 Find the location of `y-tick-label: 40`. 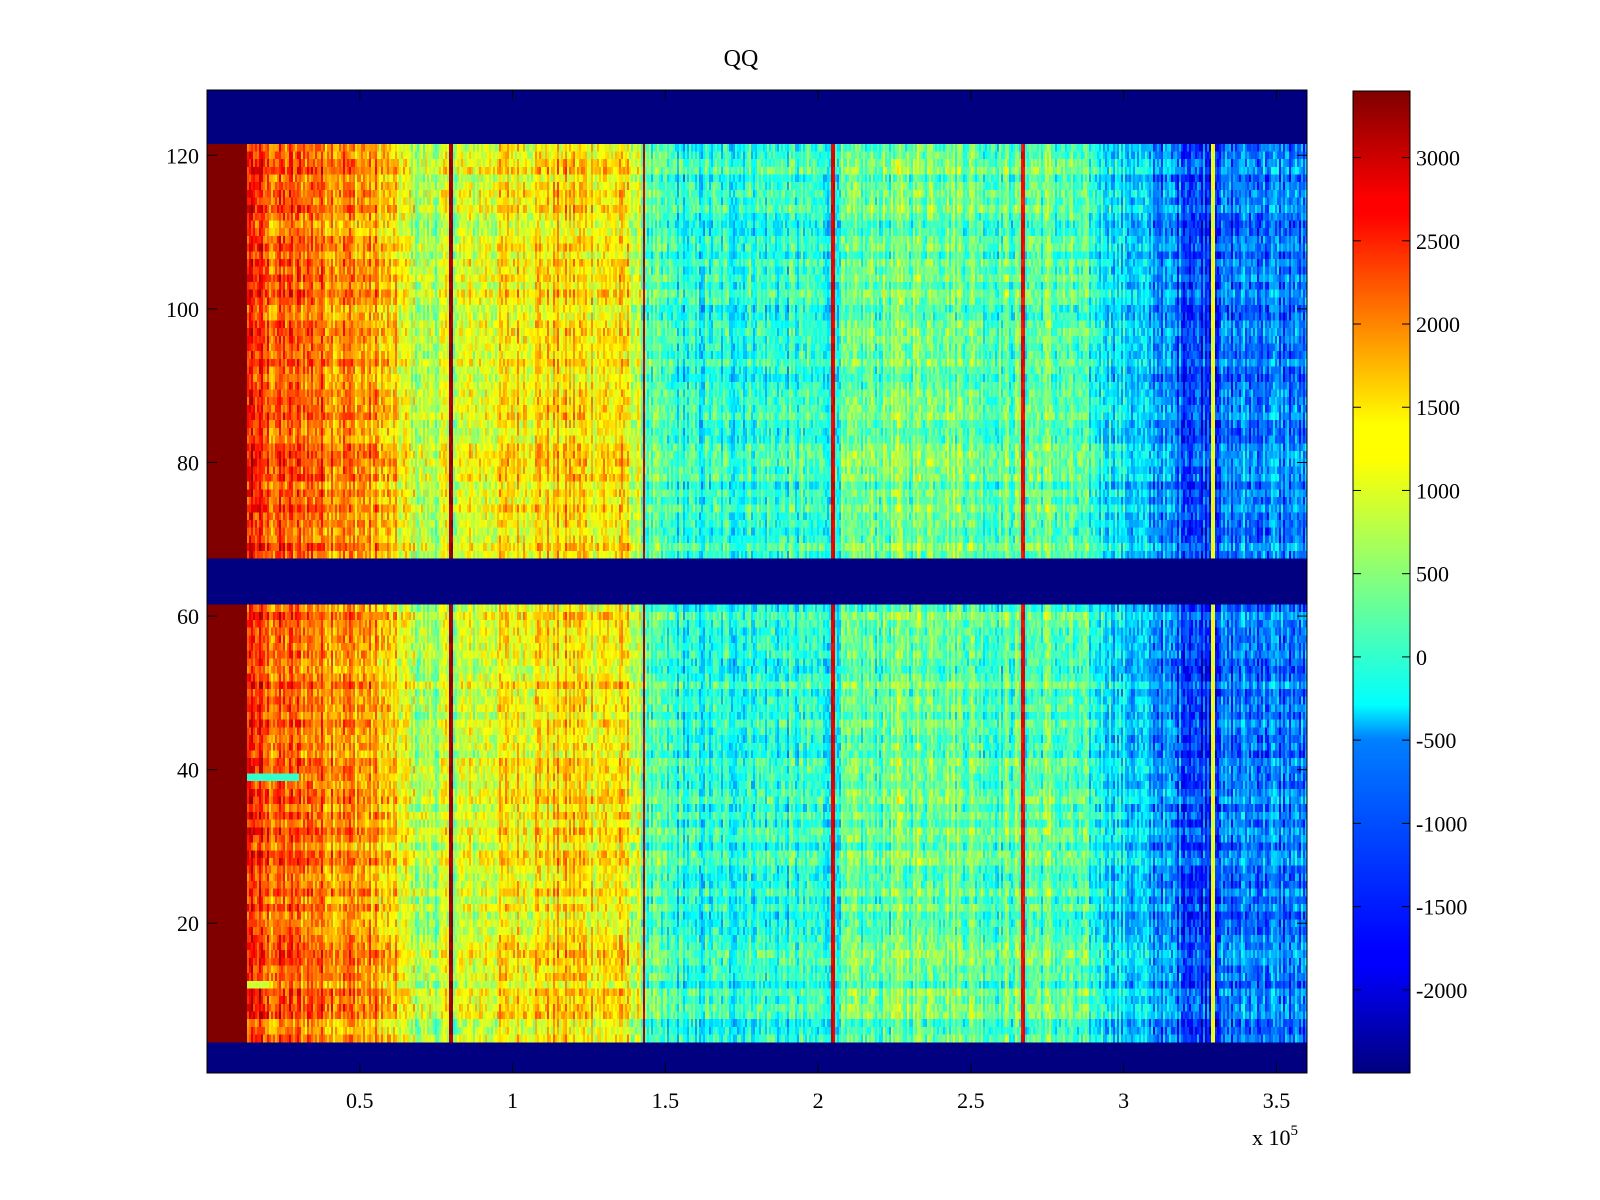

y-tick-label: 40 is located at coordinates (188, 770).